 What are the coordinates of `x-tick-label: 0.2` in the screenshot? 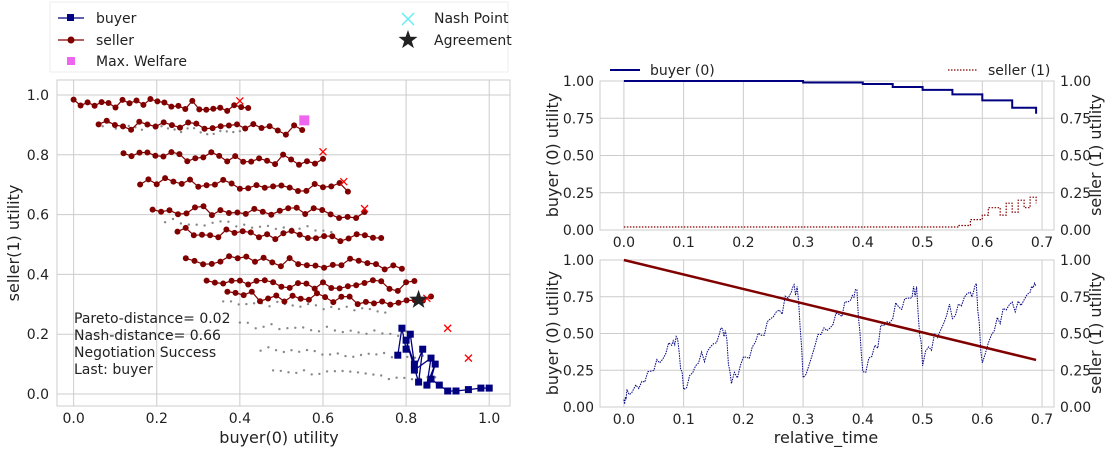 It's located at (157, 419).